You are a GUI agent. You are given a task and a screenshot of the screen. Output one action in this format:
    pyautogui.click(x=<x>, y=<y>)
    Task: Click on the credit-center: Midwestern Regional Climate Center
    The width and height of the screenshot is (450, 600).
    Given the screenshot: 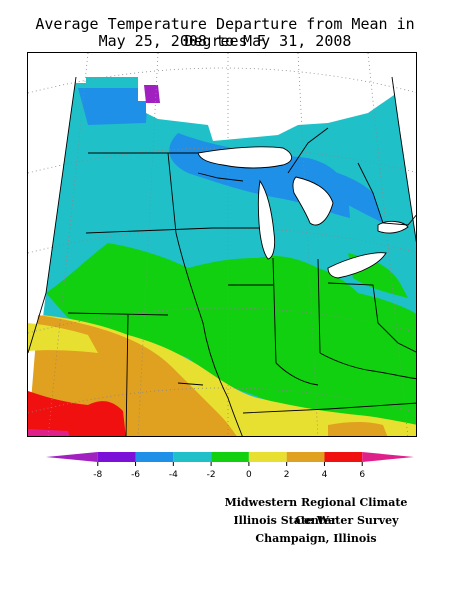 What is the action you would take?
    pyautogui.click(x=316, y=511)
    